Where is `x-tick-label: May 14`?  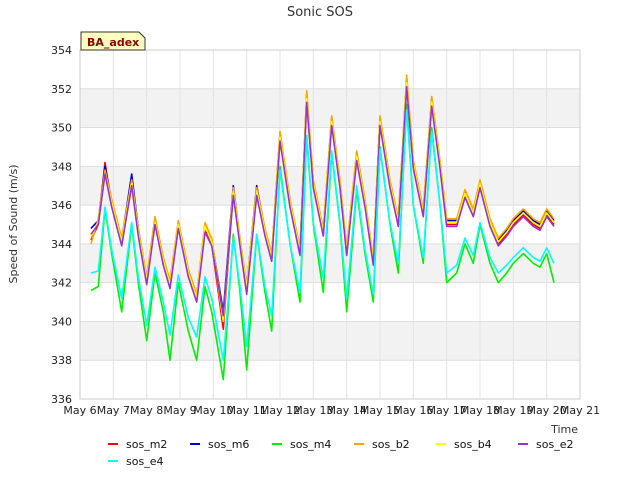 x-tick-label: May 14 is located at coordinates (347, 410).